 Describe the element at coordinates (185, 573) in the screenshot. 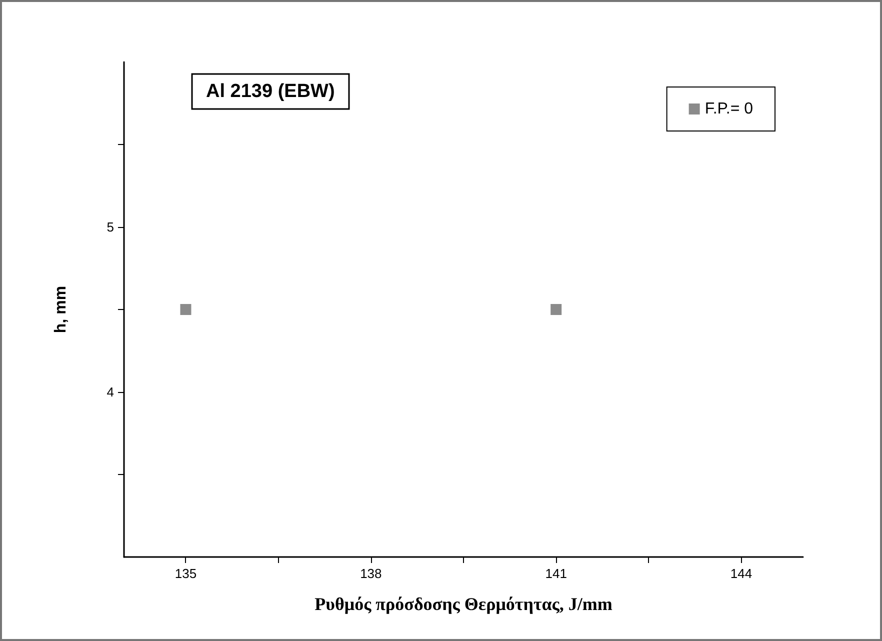

I see `x-tick-label: 135` at that location.